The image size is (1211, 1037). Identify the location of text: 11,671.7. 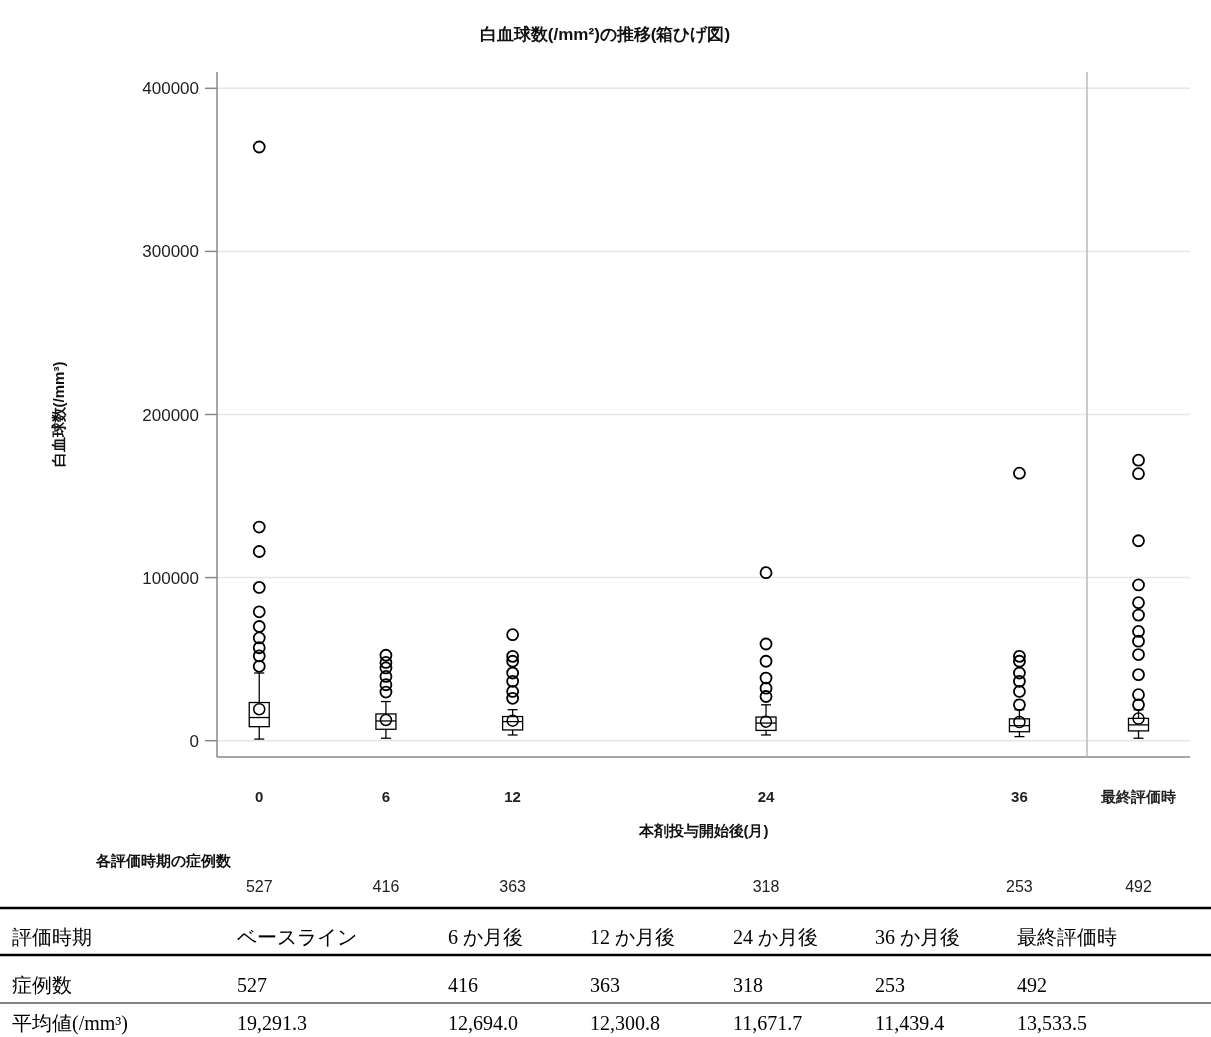
(768, 1023).